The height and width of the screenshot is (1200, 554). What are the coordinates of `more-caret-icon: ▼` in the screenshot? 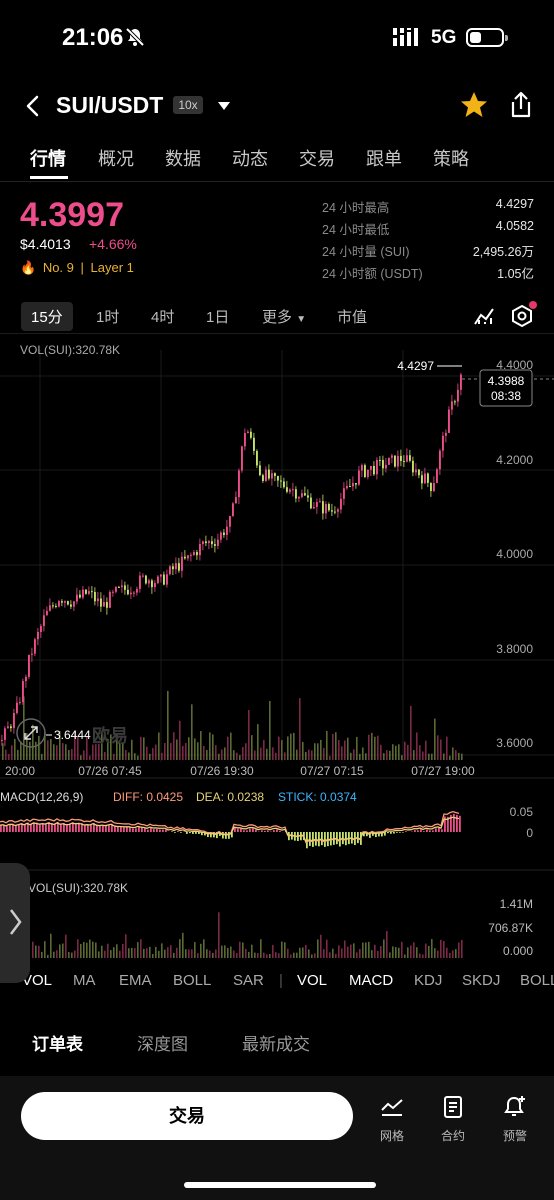 It's located at (301, 319).